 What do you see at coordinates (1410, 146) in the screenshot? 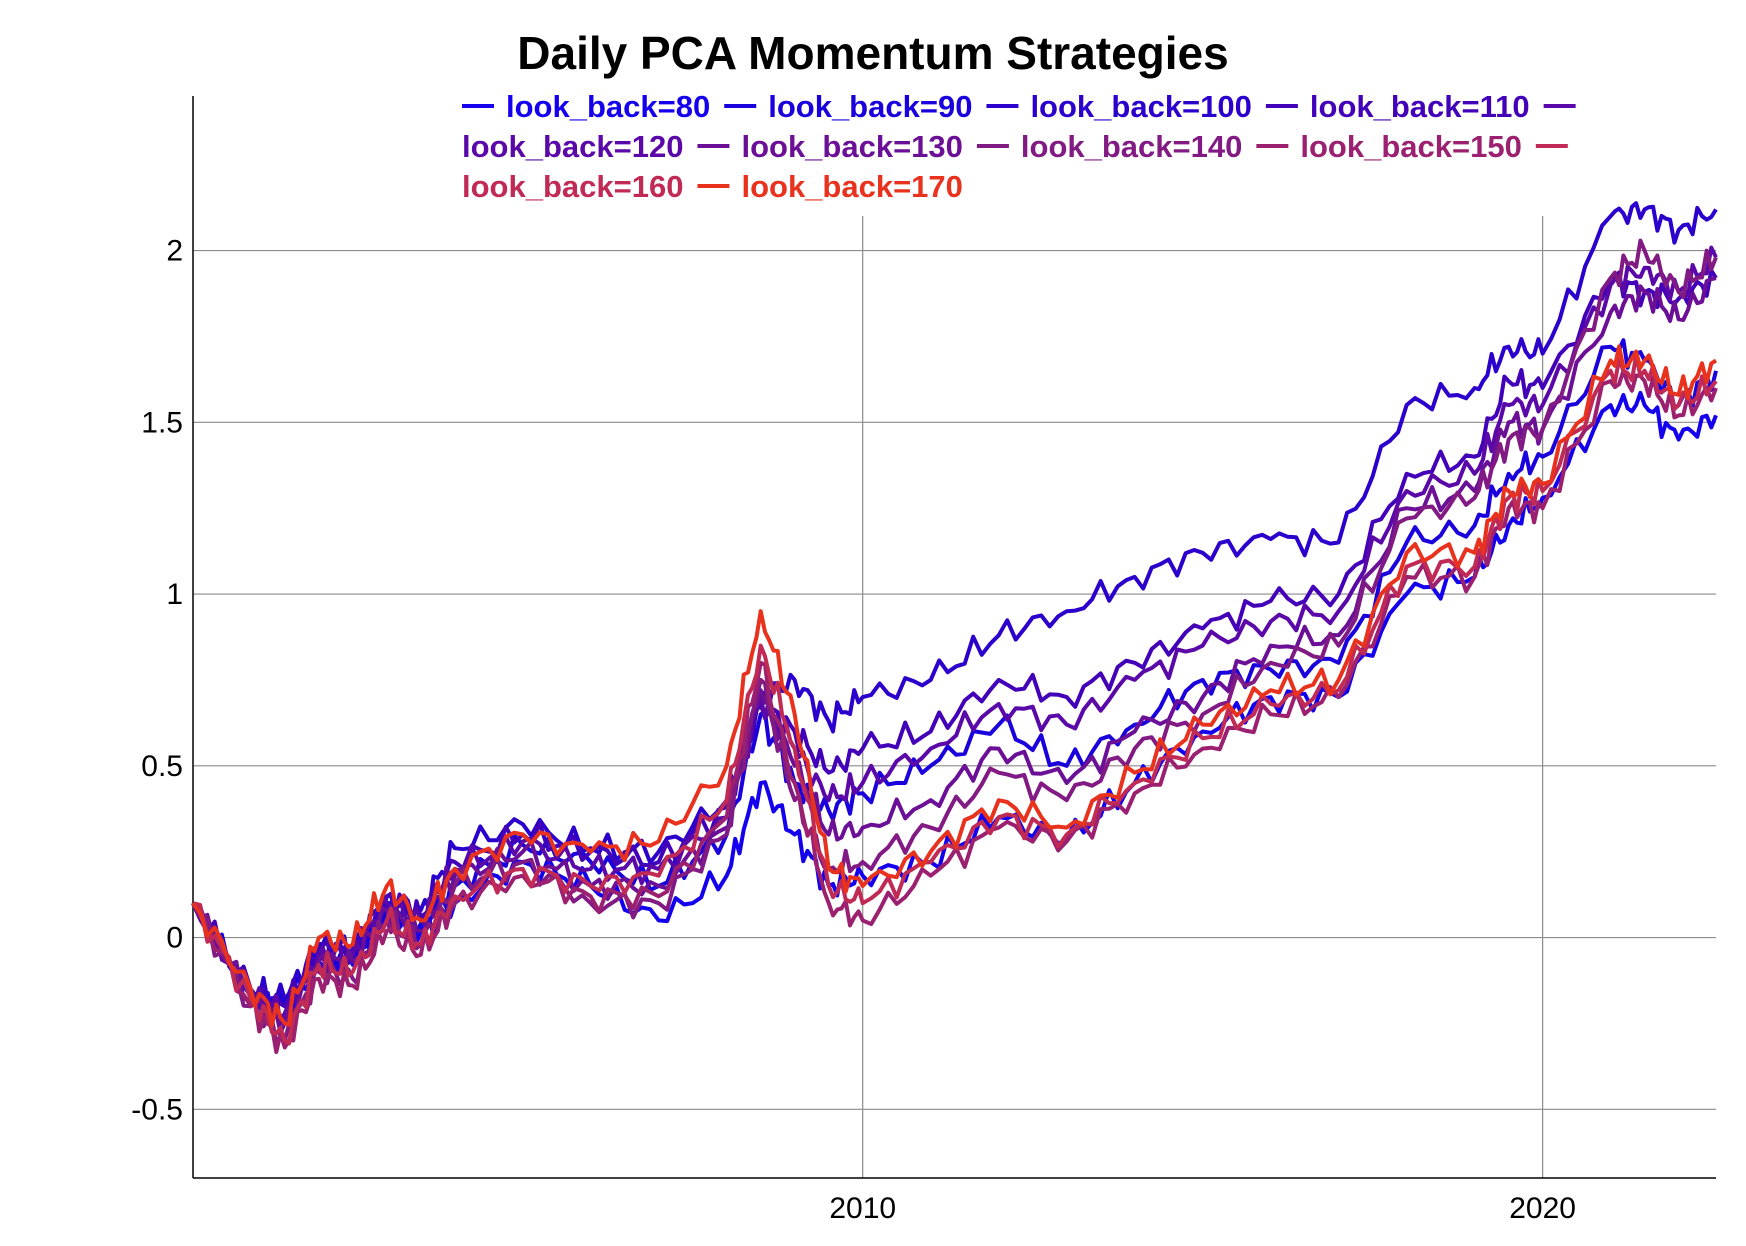
I see `legend-label: look_back=150` at bounding box center [1410, 146].